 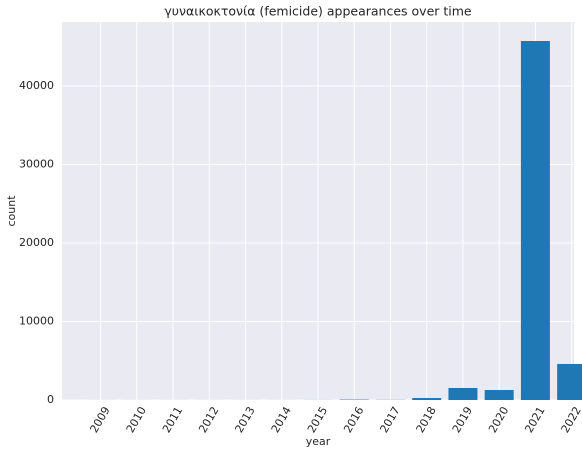 What do you see at coordinates (172, 419) in the screenshot?
I see `x-tick-label: 2011` at bounding box center [172, 419].